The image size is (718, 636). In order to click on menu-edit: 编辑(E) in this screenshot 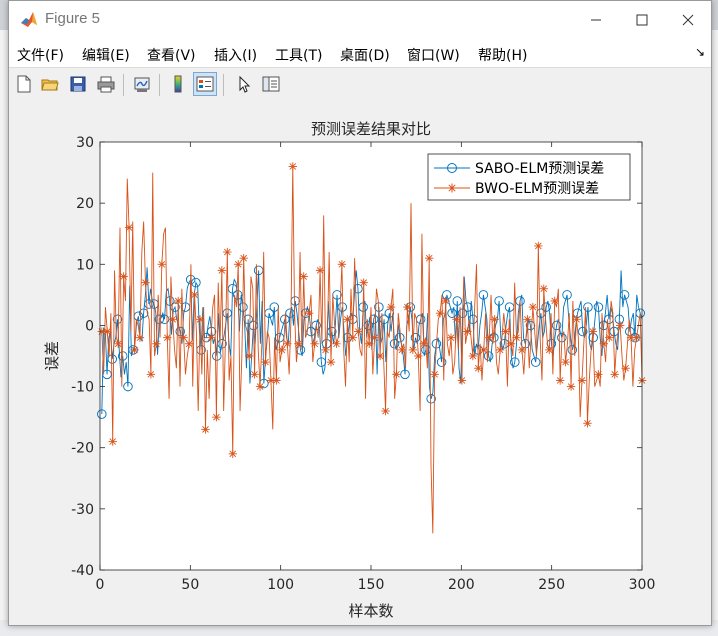, I will do `click(106, 56)`.